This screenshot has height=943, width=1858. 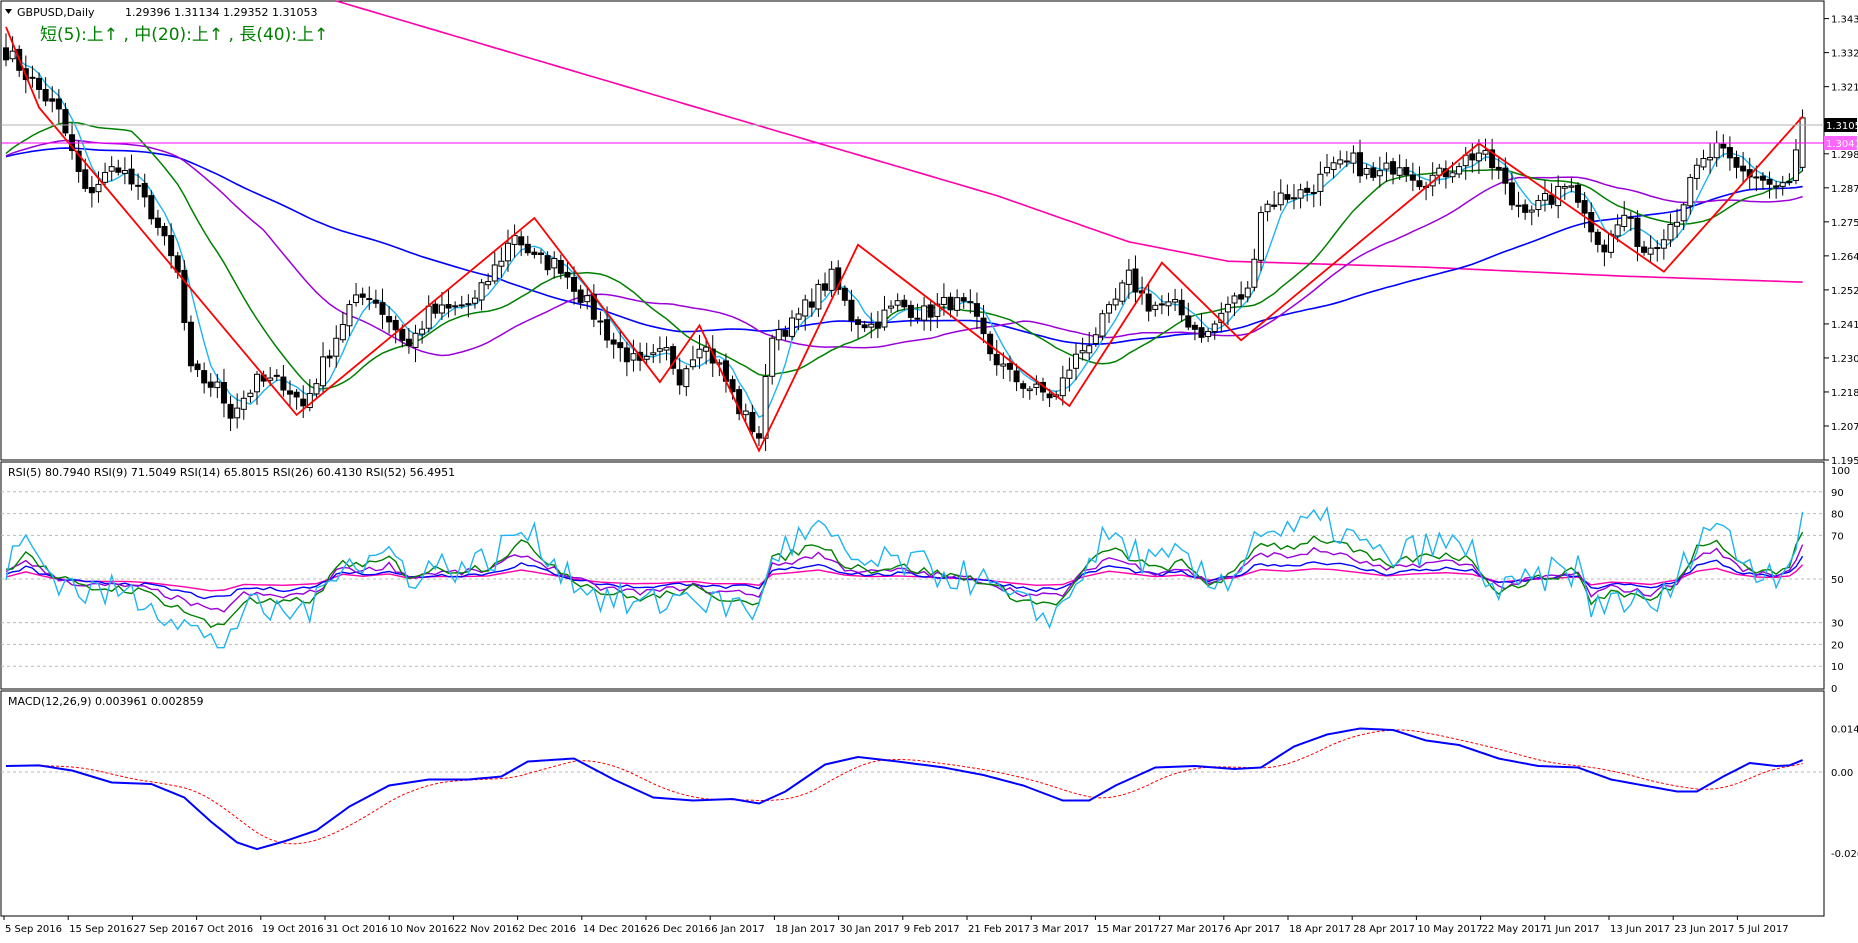 I want to click on price-tick-label: 1.29850, so click(x=1844, y=155).